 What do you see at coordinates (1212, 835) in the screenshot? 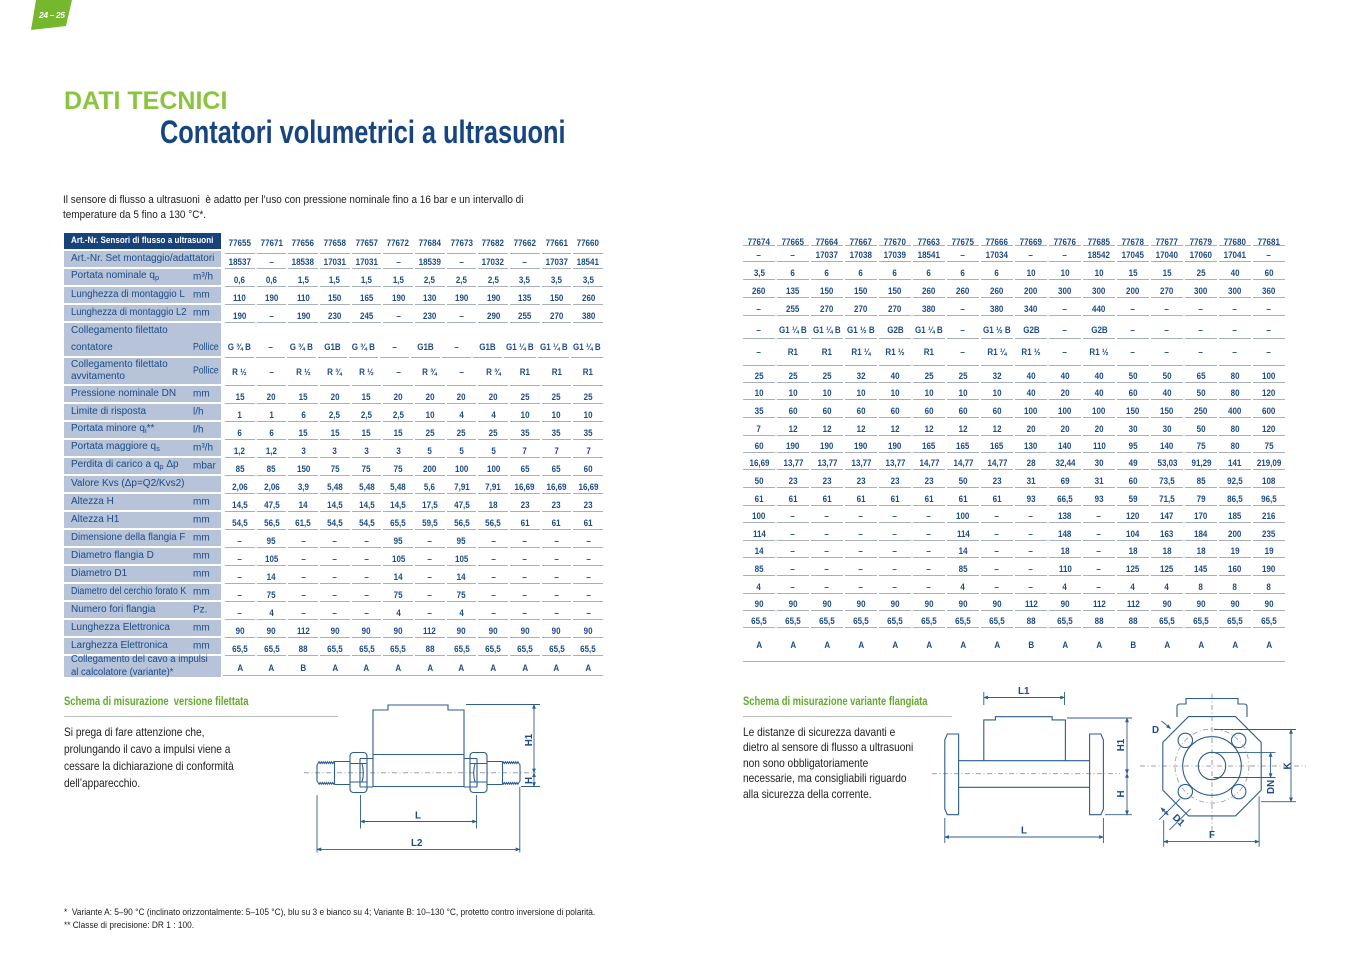
I see `svg-text: F` at bounding box center [1212, 835].